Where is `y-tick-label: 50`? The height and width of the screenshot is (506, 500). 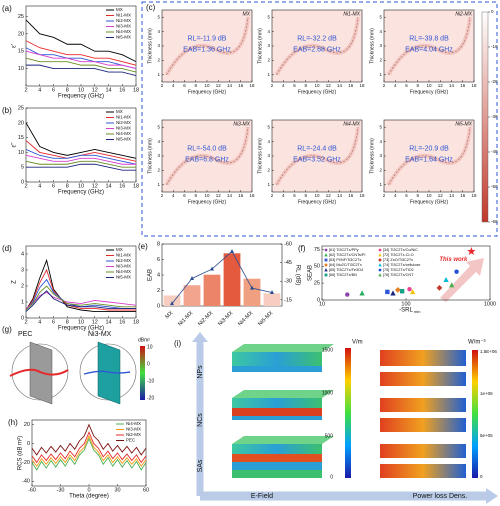
y-tick-label: 50 is located at coordinates (317, 267).